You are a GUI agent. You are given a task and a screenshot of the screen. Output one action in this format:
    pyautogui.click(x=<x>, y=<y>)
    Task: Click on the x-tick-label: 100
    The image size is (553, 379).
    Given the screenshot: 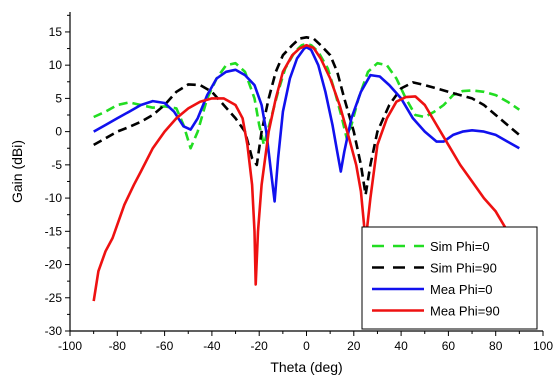 What is the action you would take?
    pyautogui.click(x=543, y=346)
    